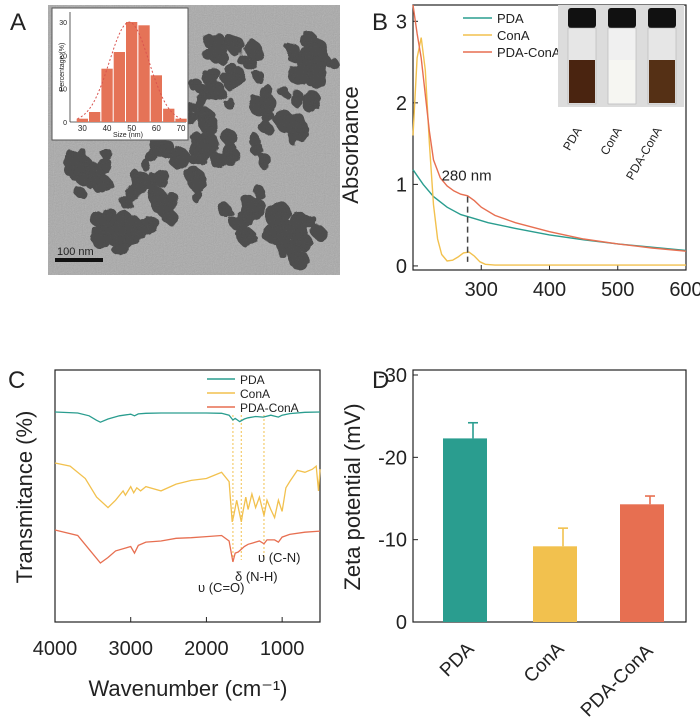 The image size is (700, 725). Describe the element at coordinates (467, 175) in the screenshot. I see `280nm-annotation: 280 nm` at that location.